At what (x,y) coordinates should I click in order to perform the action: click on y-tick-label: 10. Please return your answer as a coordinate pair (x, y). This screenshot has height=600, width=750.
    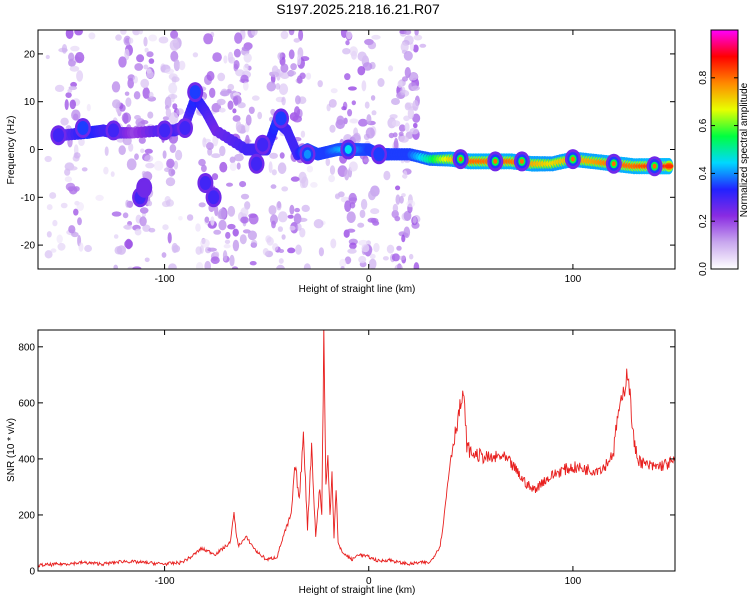
    Looking at the image, I should click on (30, 102).